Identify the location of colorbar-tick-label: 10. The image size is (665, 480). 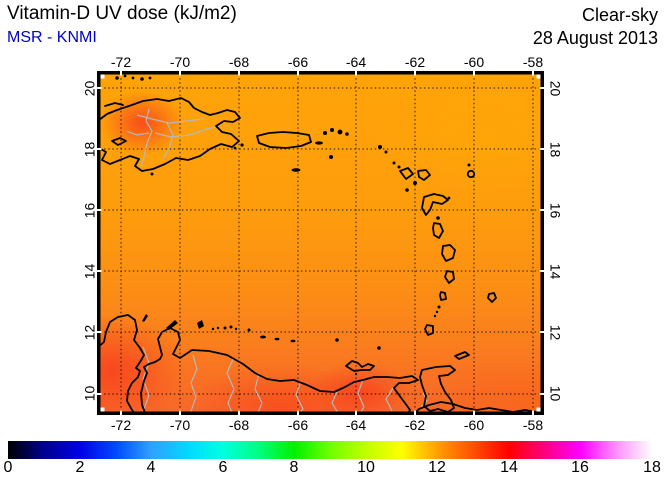
(366, 467).